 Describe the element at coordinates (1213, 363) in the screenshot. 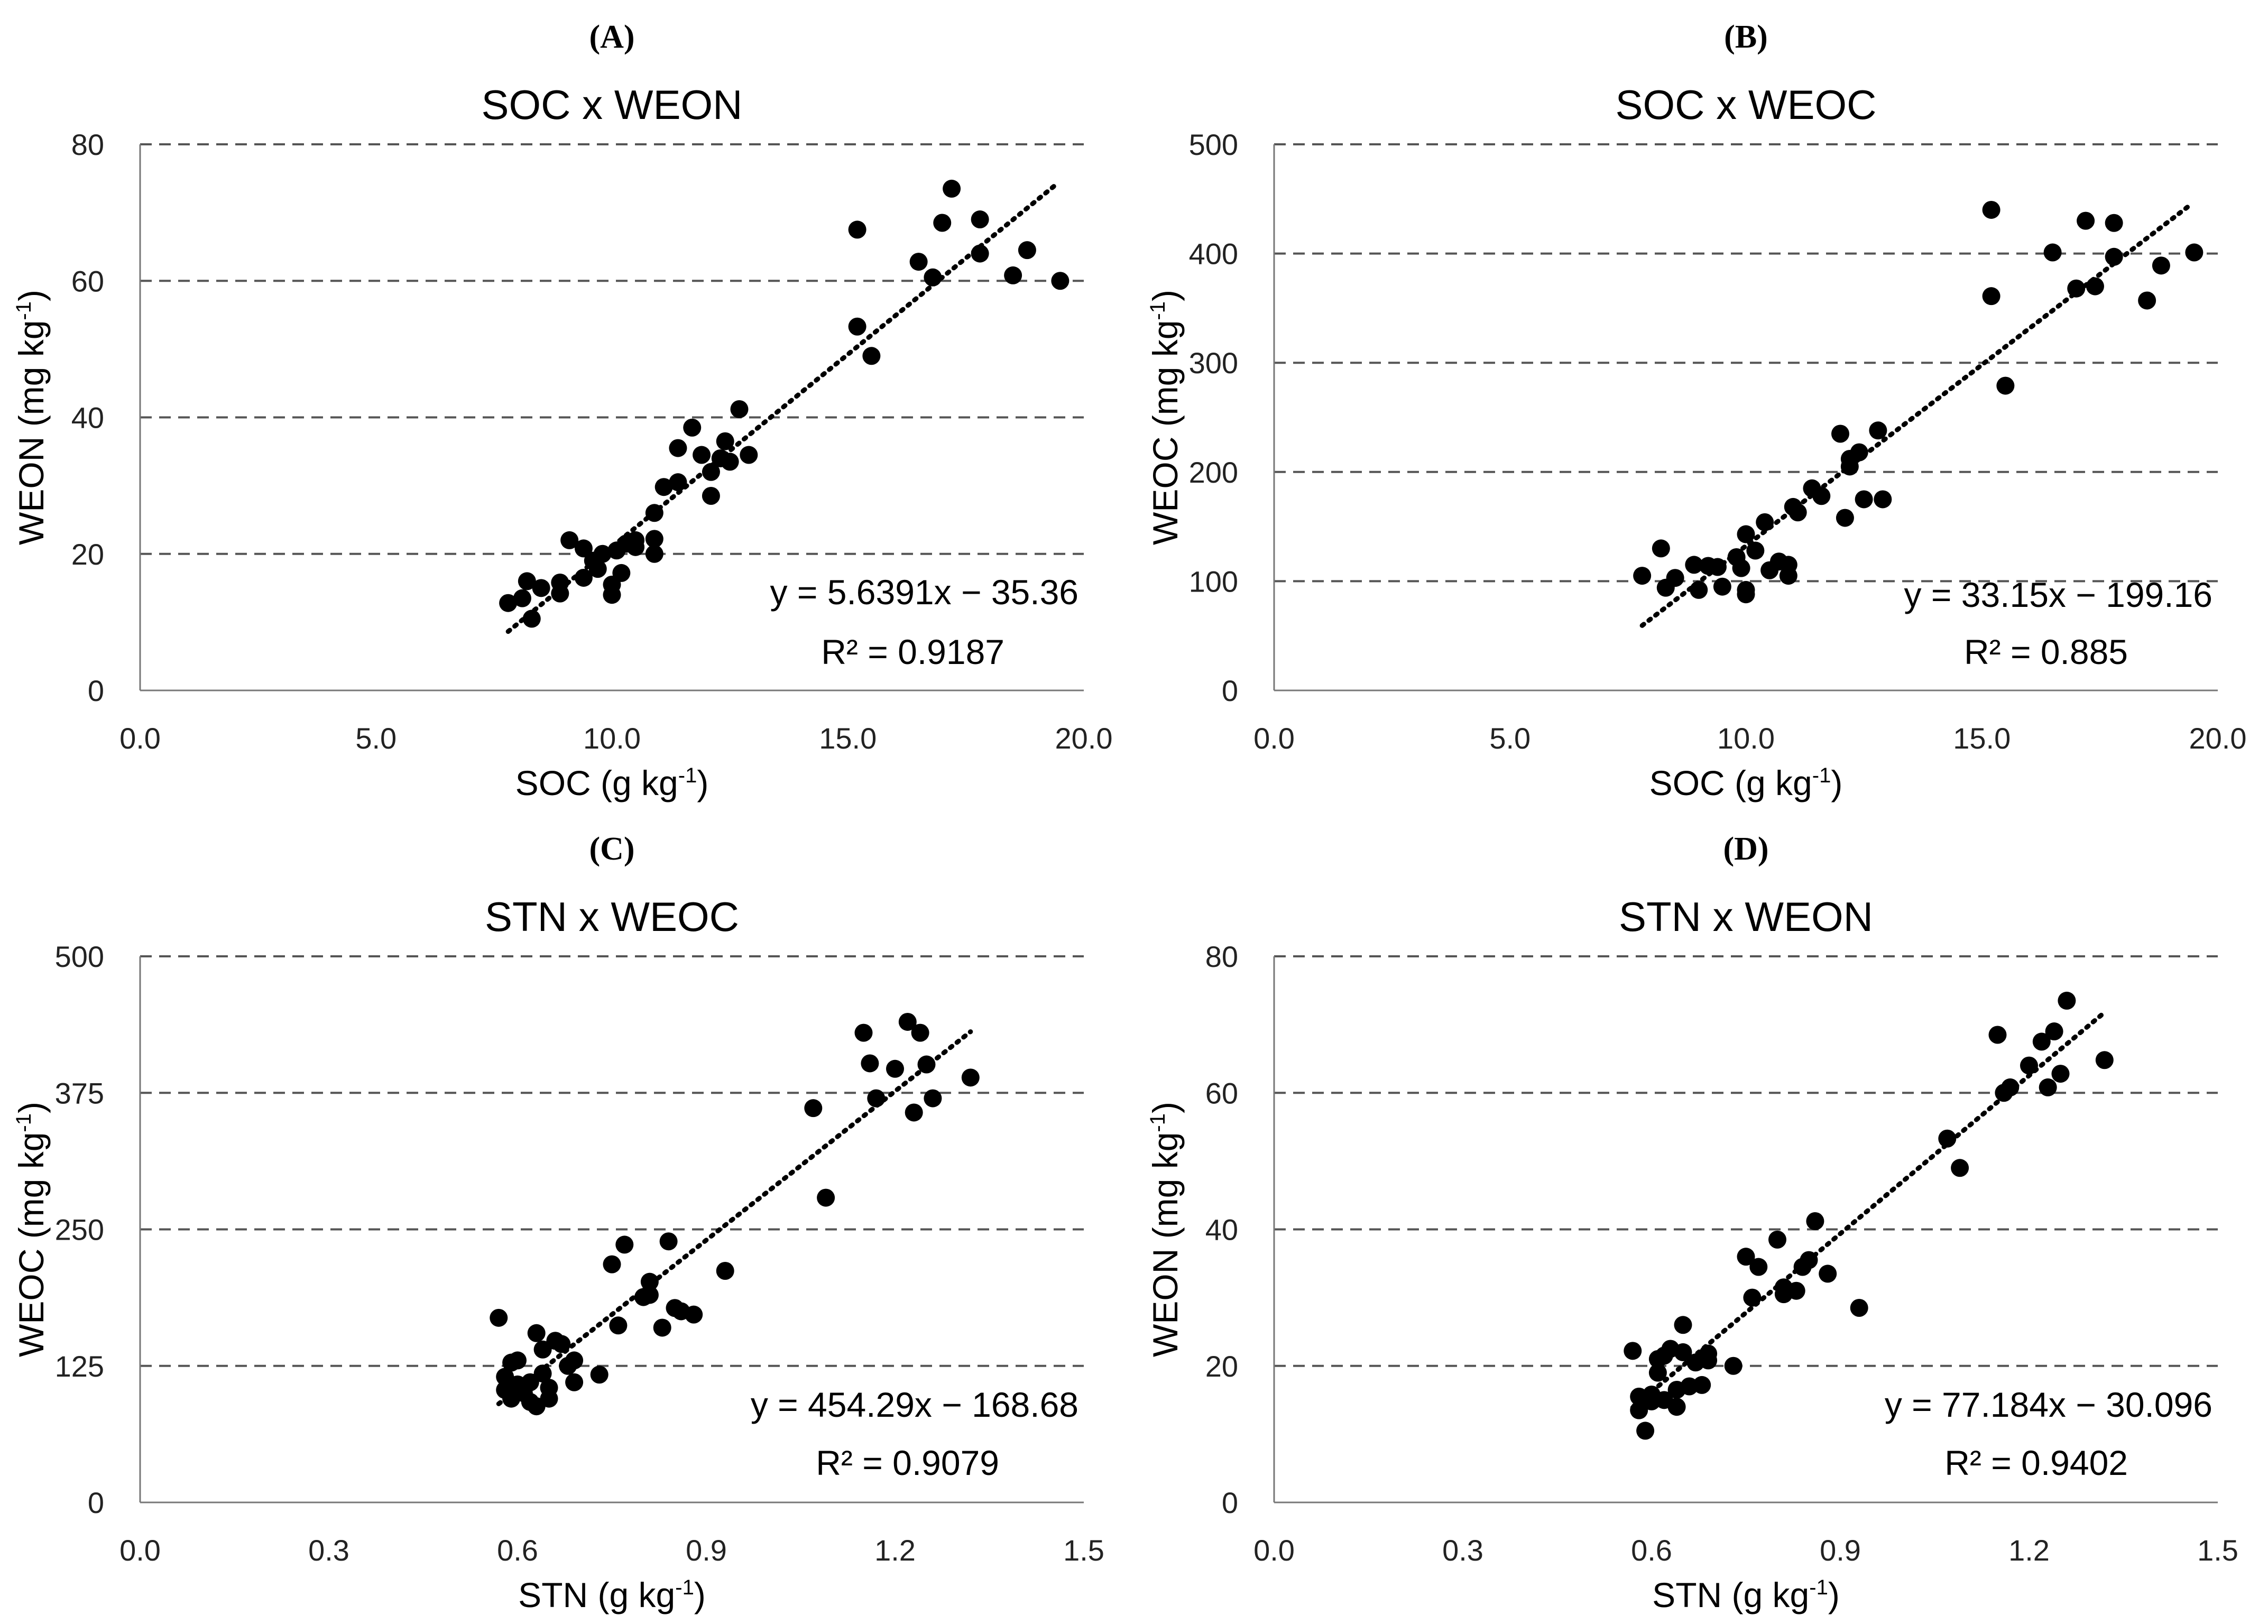

I see `y-tick-label: 300` at that location.